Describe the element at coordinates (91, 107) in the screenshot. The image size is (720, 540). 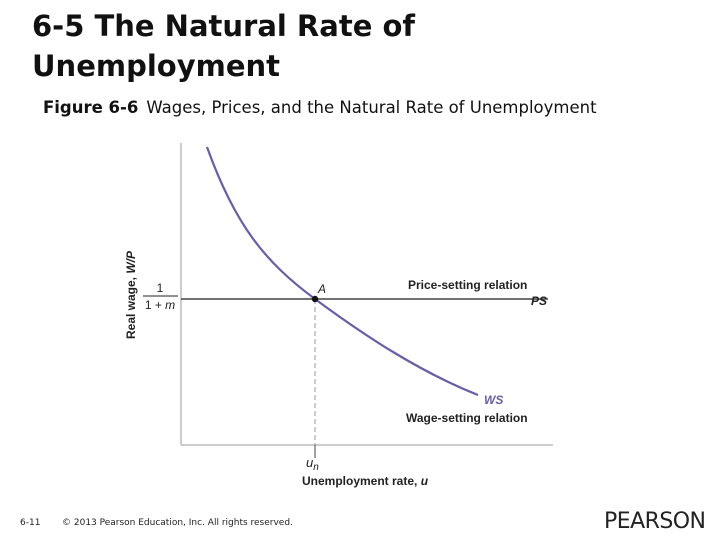
I see `figure-label: Figure 6-6` at that location.